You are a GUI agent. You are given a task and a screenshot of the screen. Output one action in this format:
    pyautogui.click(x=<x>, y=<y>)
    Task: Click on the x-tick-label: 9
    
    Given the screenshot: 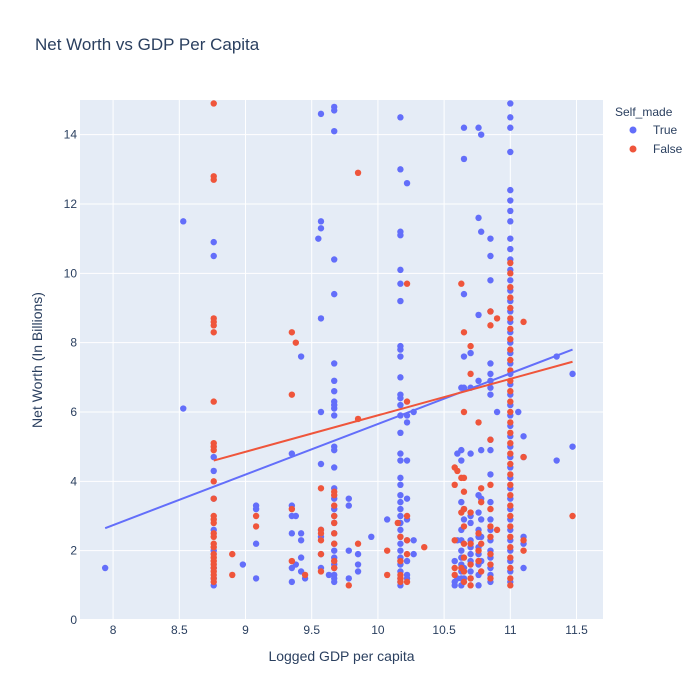 What is the action you would take?
    pyautogui.click(x=245, y=630)
    